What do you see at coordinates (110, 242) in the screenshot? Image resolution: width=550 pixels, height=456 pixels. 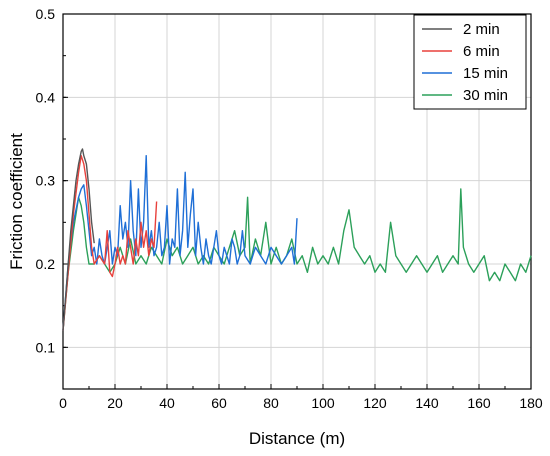 I see `series-line-6-min` at bounding box center [110, 242].